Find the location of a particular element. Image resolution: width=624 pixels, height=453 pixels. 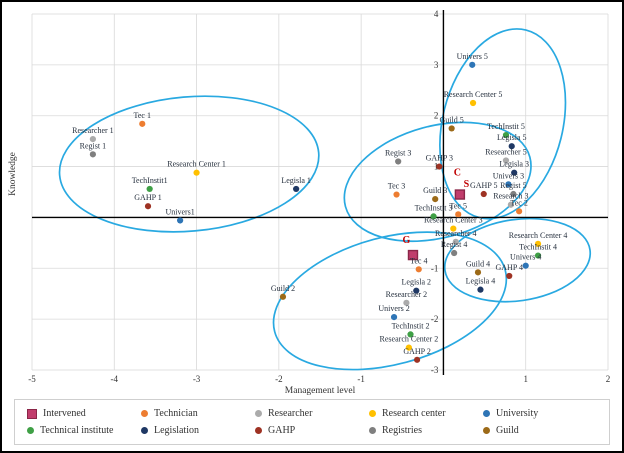

y-tick-label: 2 is located at coordinates (436, 116).